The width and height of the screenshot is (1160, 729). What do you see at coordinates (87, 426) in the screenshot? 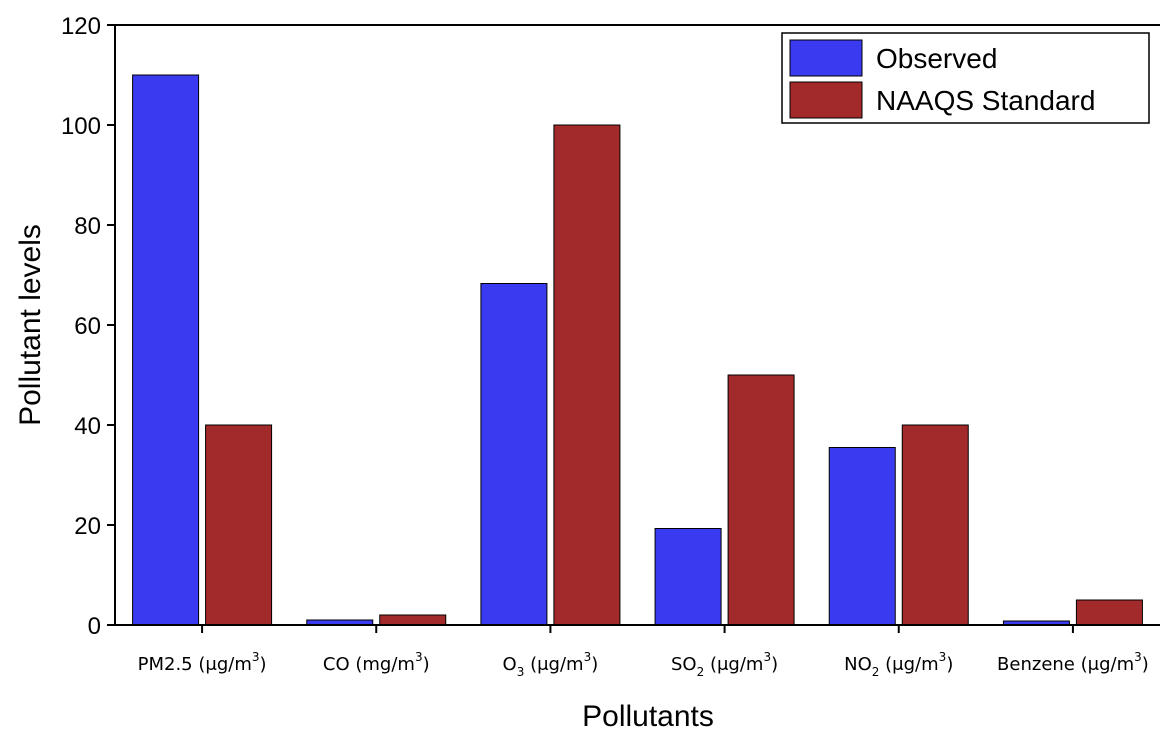
I see `y-tick-label: 40` at bounding box center [87, 426].